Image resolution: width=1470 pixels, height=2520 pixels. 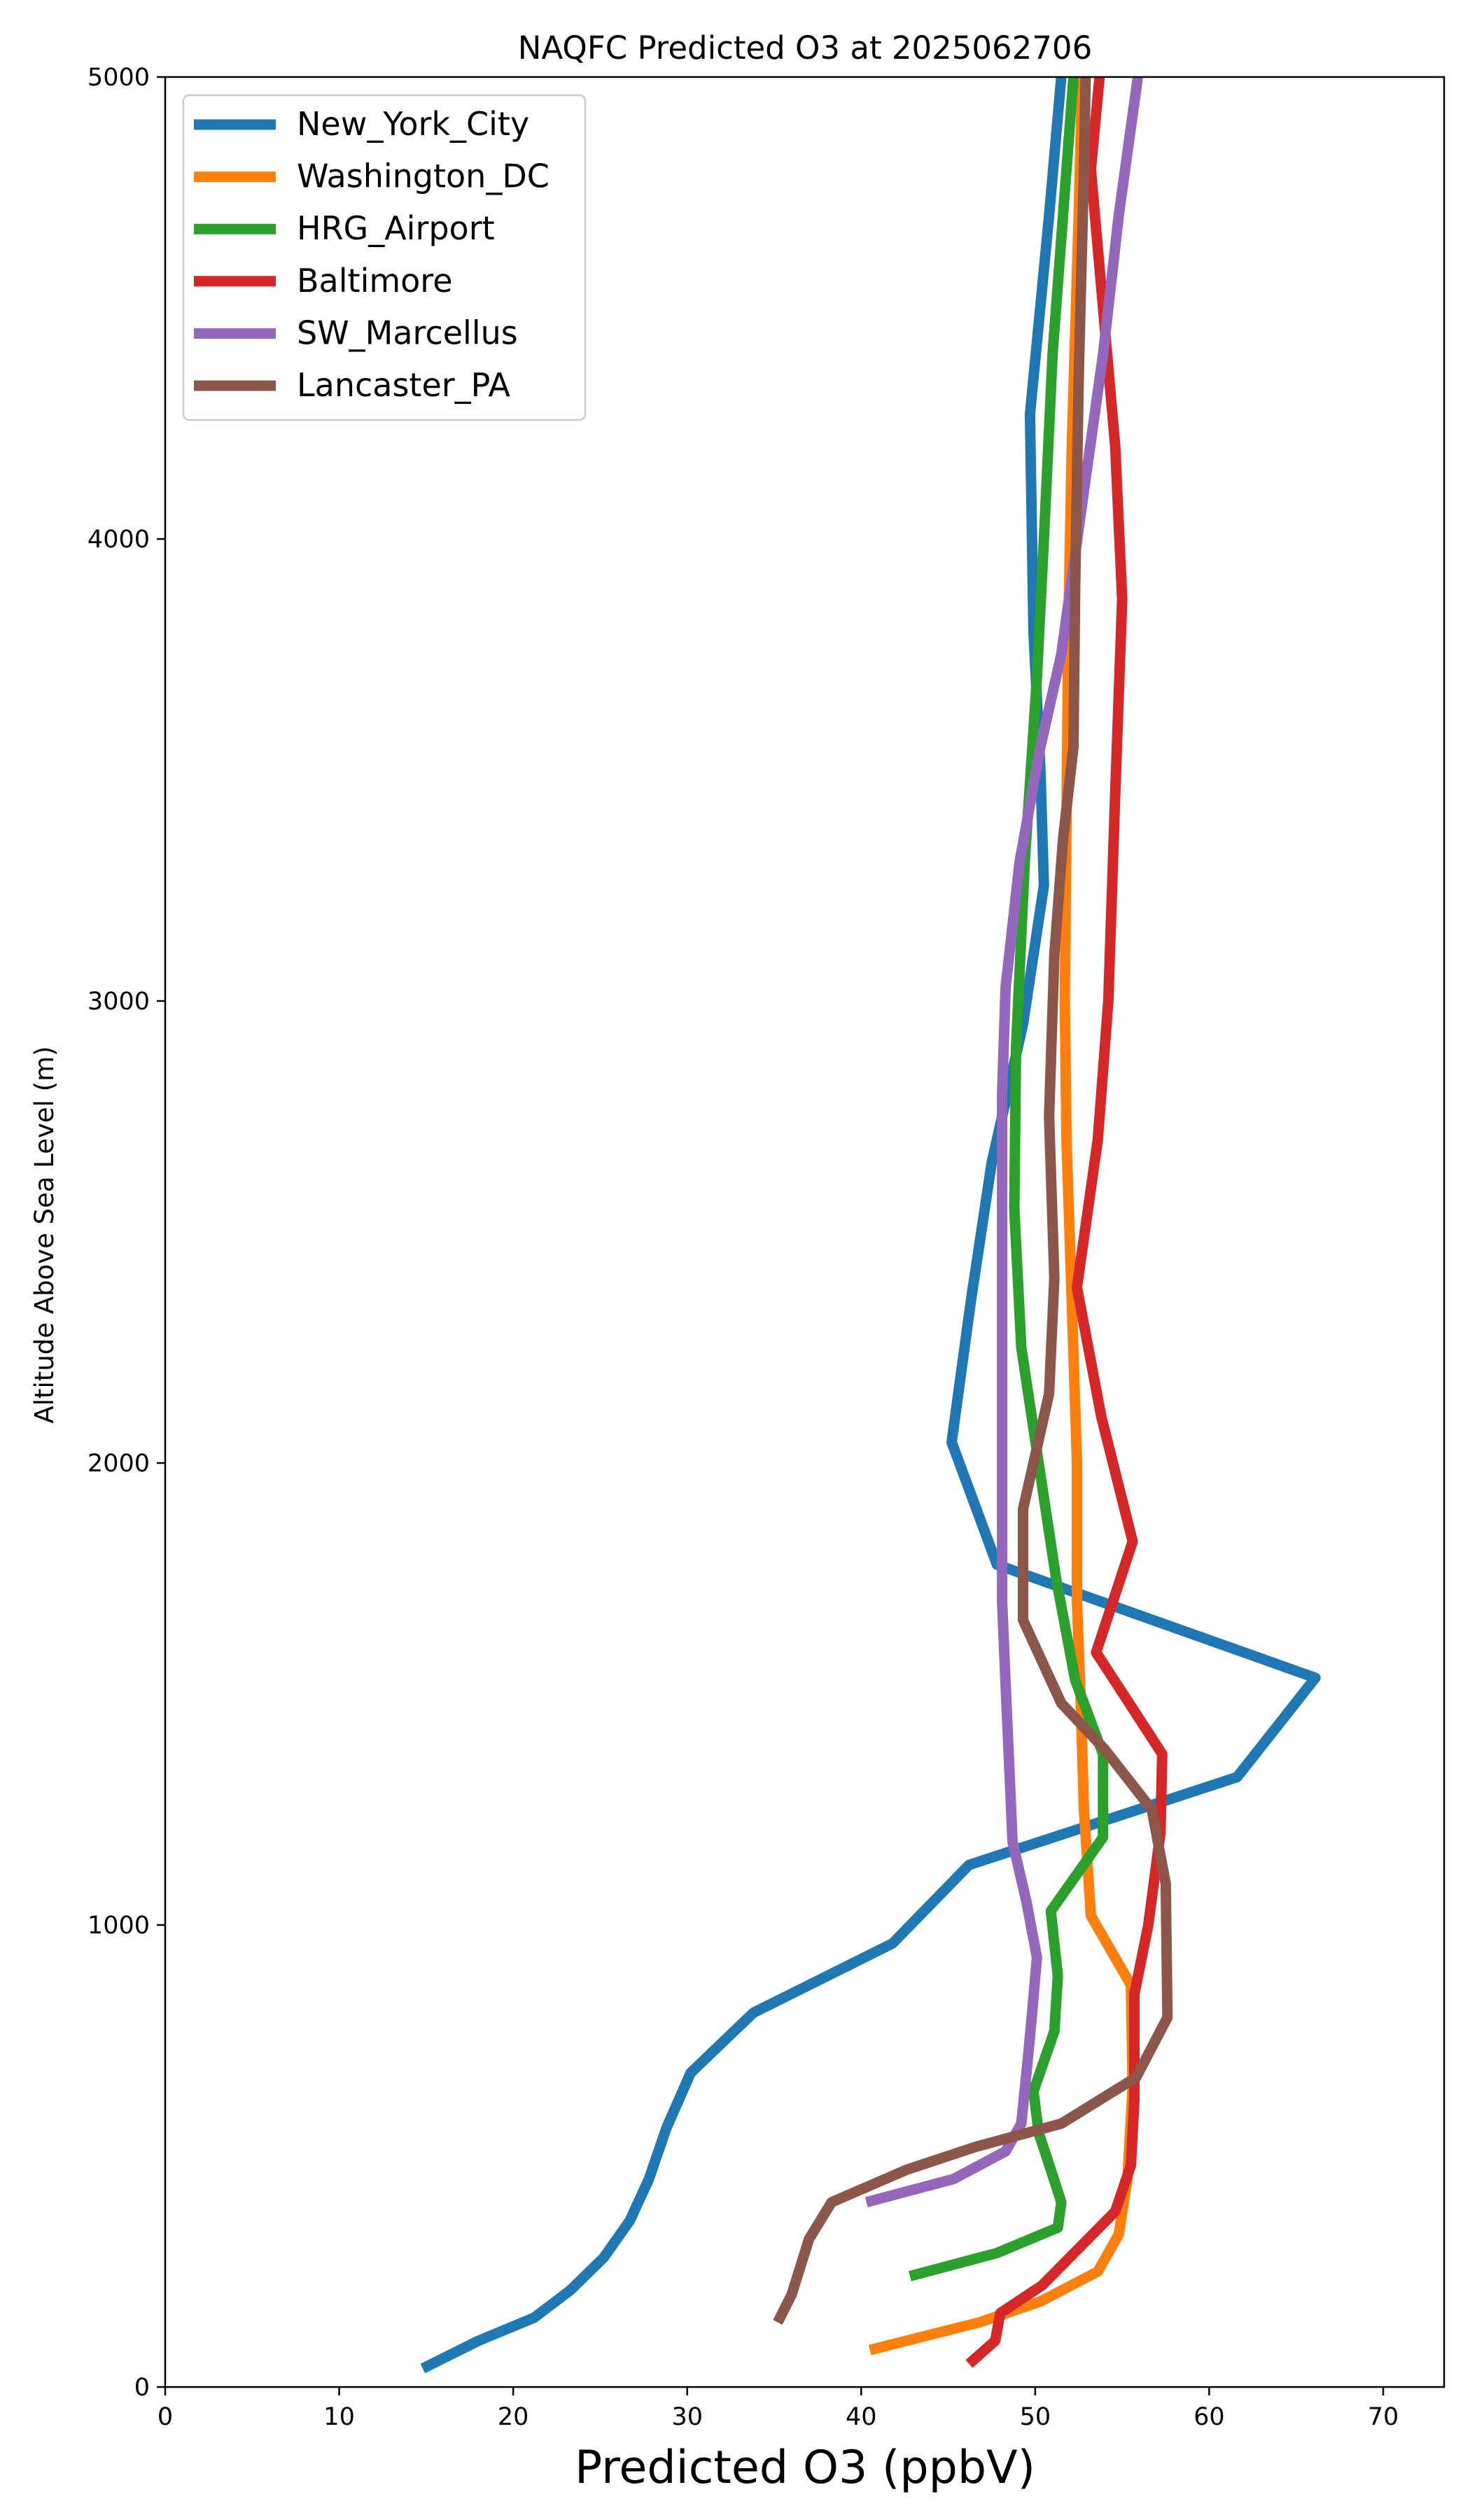 What do you see at coordinates (119, 540) in the screenshot?
I see `y-tick-label: 4000` at bounding box center [119, 540].